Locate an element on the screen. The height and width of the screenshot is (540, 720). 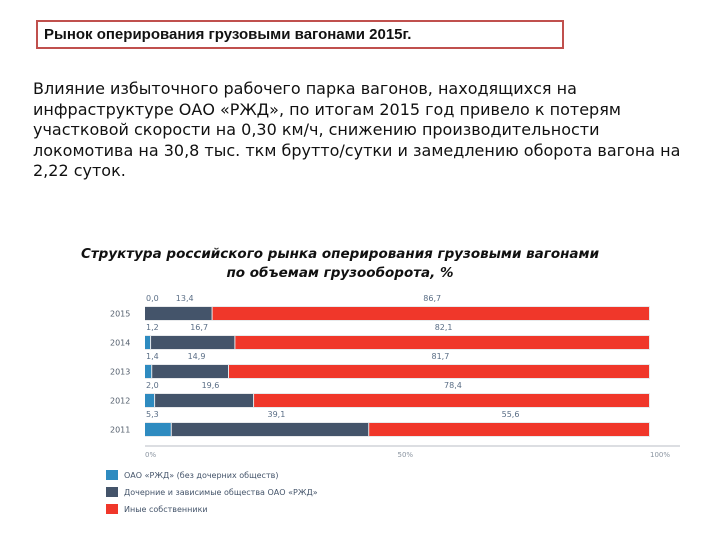
x-tick-label: 50% is located at coordinates (406, 455).